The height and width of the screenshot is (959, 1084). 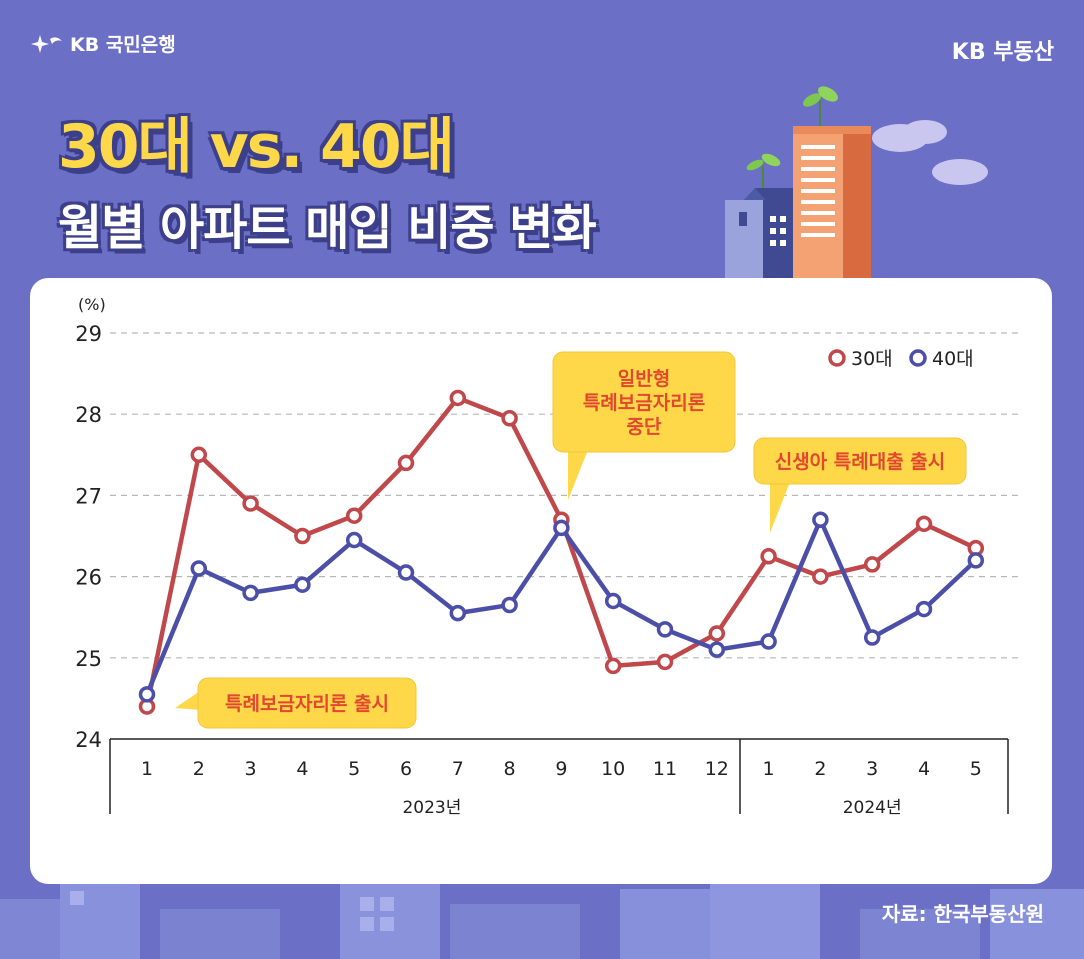 What do you see at coordinates (88, 496) in the screenshot?
I see `y-tick-label: 27` at bounding box center [88, 496].